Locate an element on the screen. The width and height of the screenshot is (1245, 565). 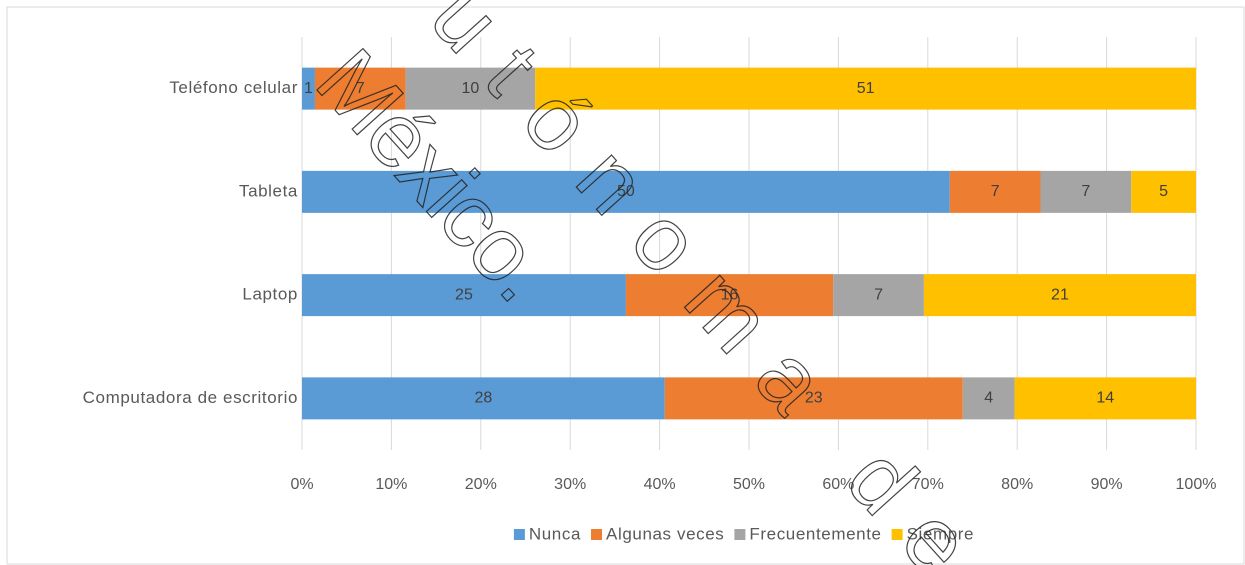
x-tick-label: 0% is located at coordinates (301, 484).